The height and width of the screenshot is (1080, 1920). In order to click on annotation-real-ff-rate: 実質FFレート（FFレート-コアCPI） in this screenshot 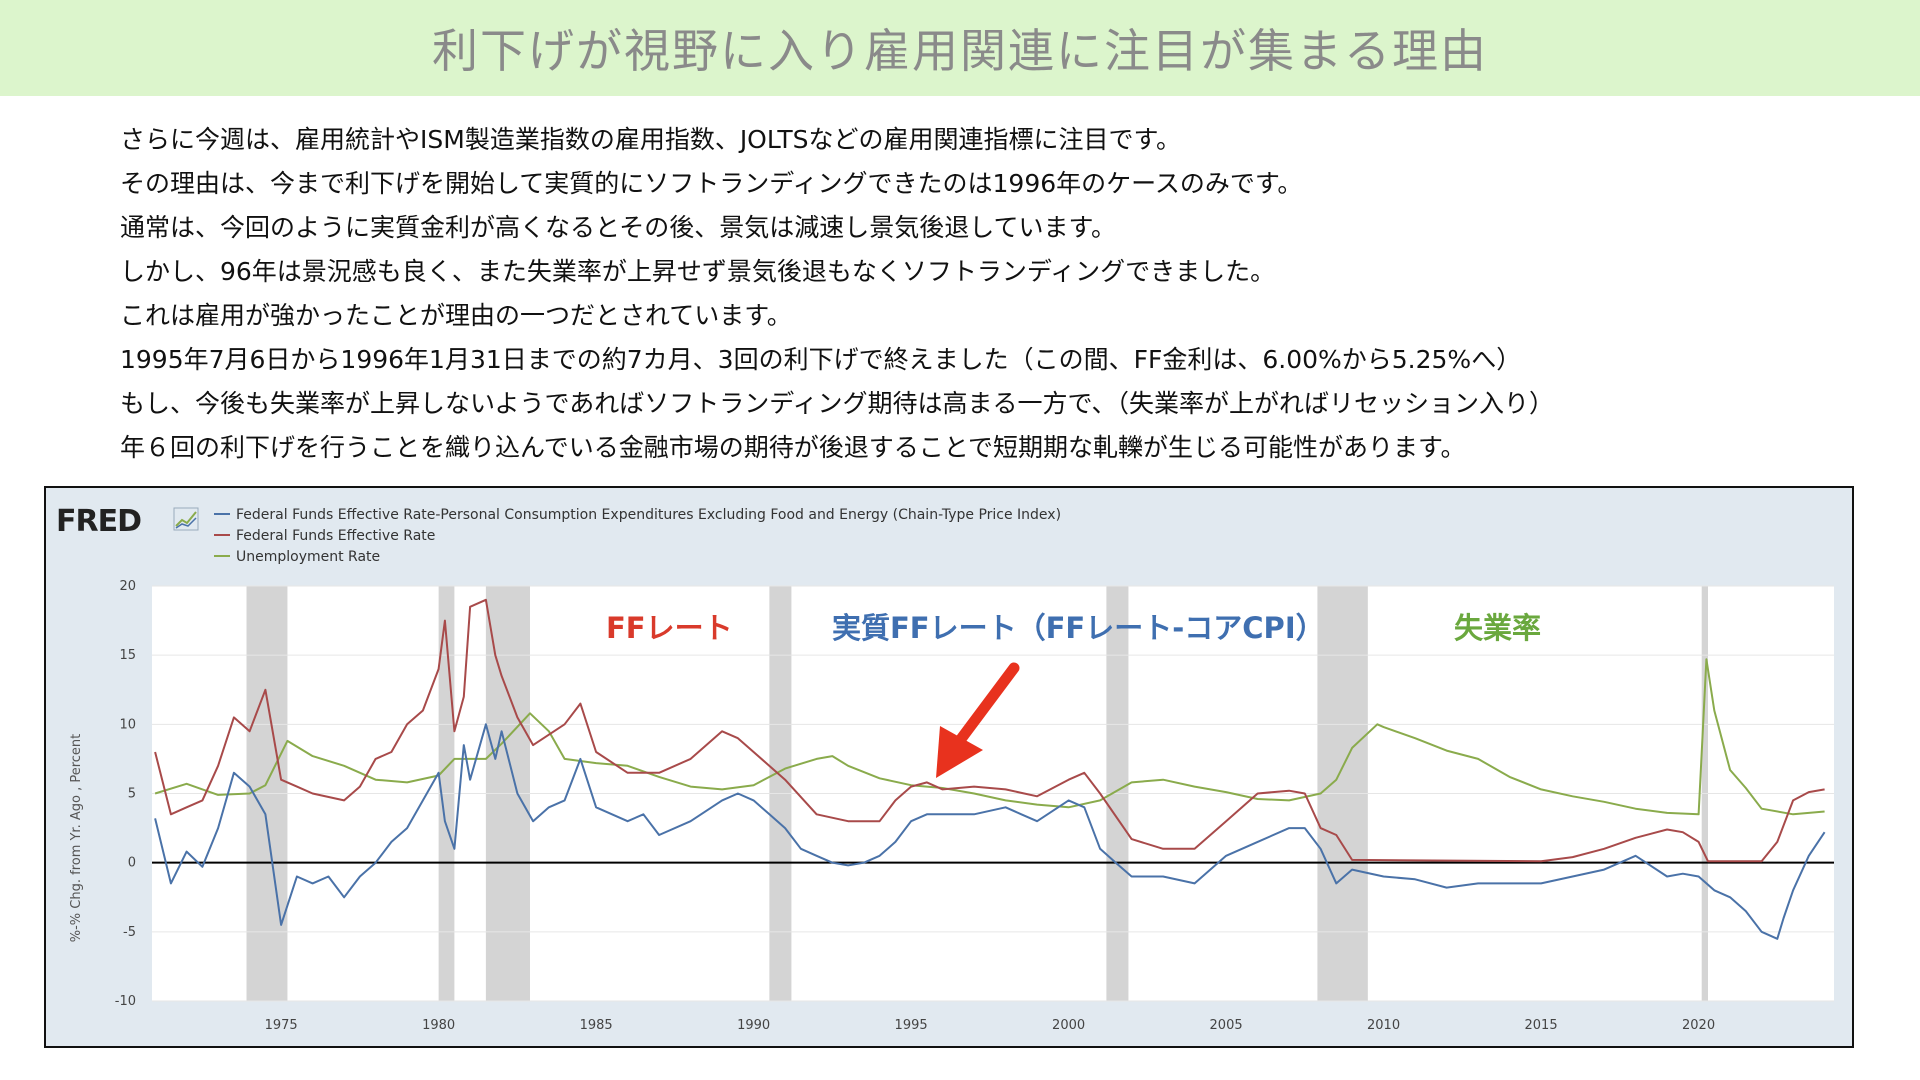, I will do `click(1078, 628)`.